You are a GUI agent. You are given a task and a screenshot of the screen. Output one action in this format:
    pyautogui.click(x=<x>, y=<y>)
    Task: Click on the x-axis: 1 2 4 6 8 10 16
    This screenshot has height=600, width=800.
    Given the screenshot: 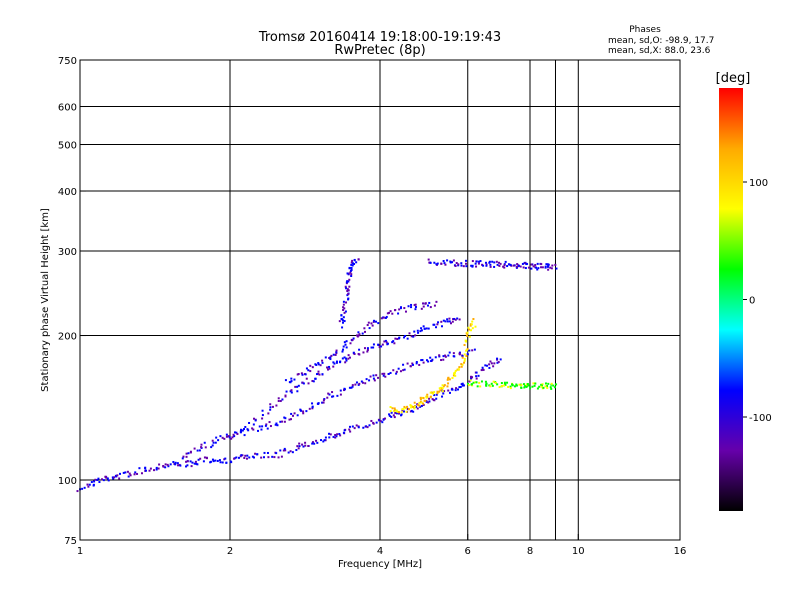 What is the action you would take?
    pyautogui.click(x=381, y=545)
    